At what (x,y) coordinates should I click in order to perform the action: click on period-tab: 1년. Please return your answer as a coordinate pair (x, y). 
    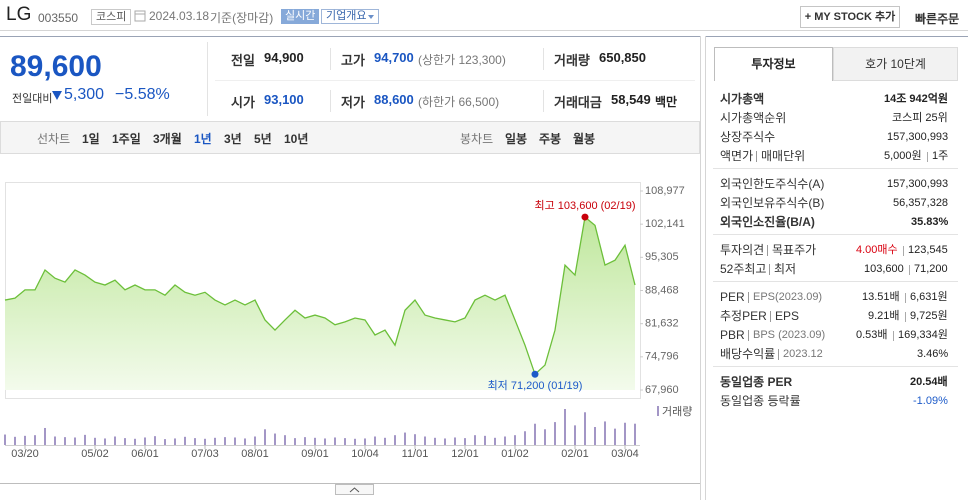
    Looking at the image, I should click on (203, 139).